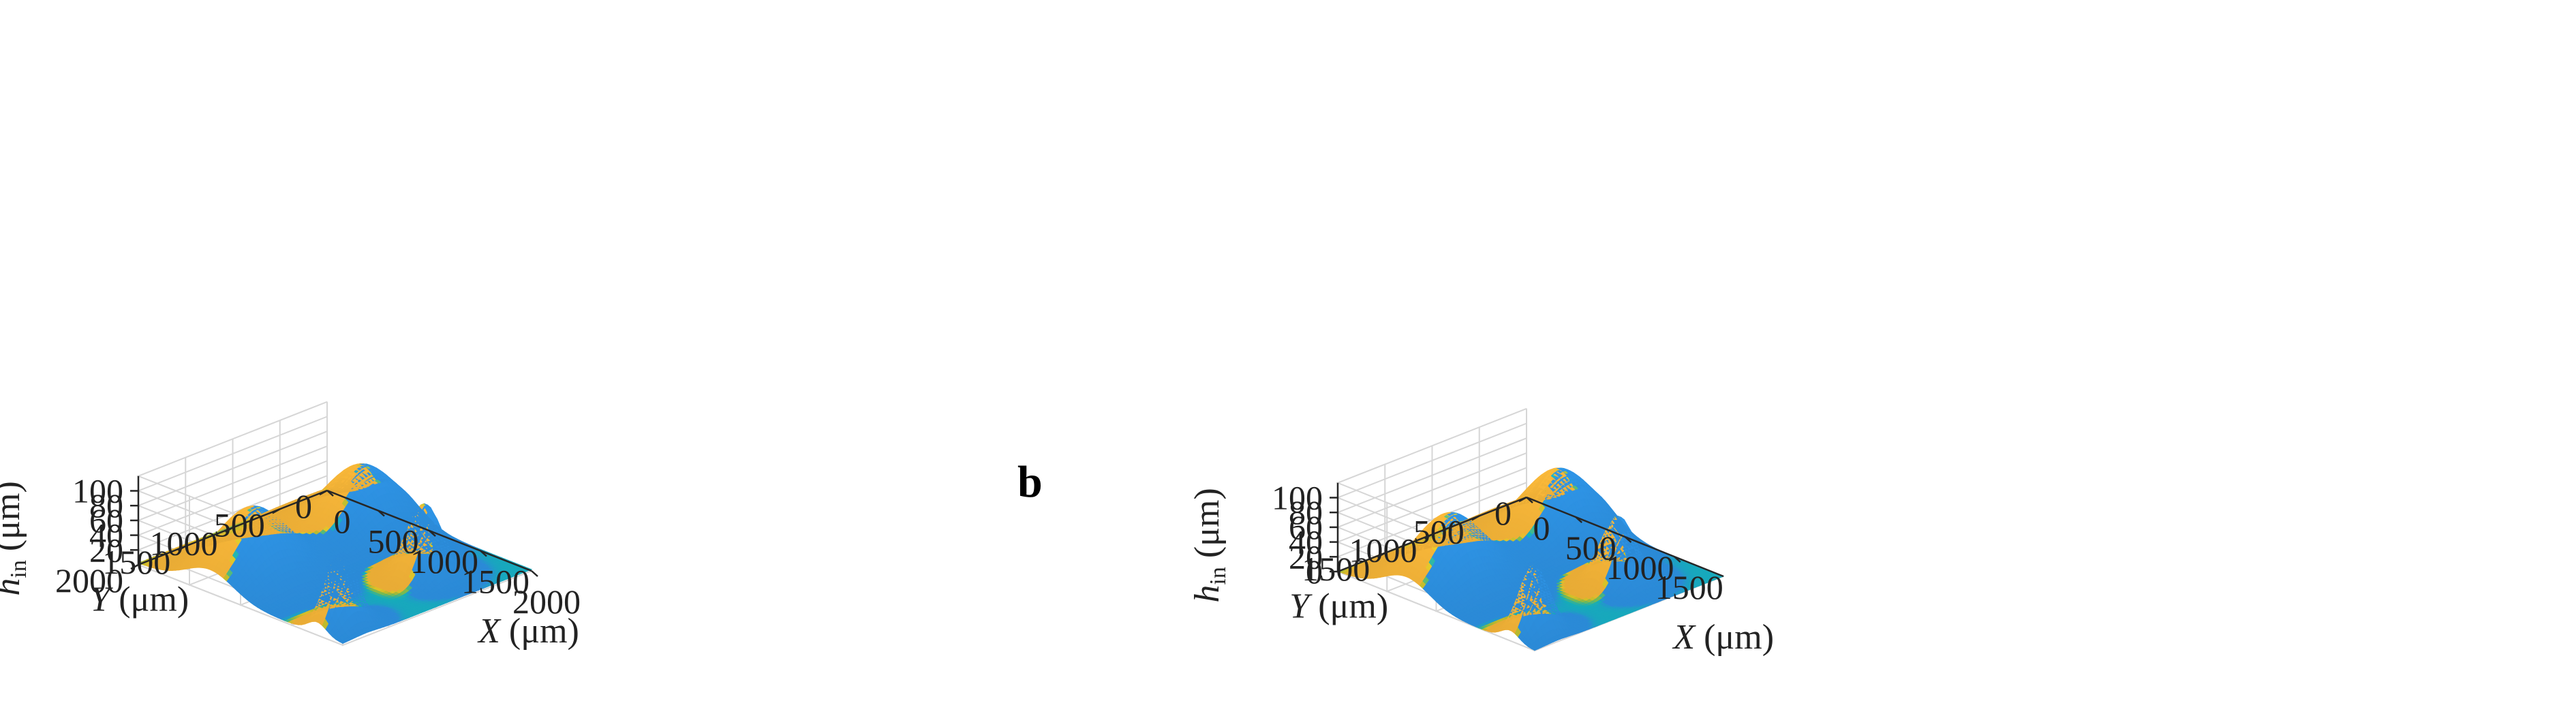  What do you see at coordinates (342, 521) in the screenshot?
I see `x-tick-label: 0` at bounding box center [342, 521].